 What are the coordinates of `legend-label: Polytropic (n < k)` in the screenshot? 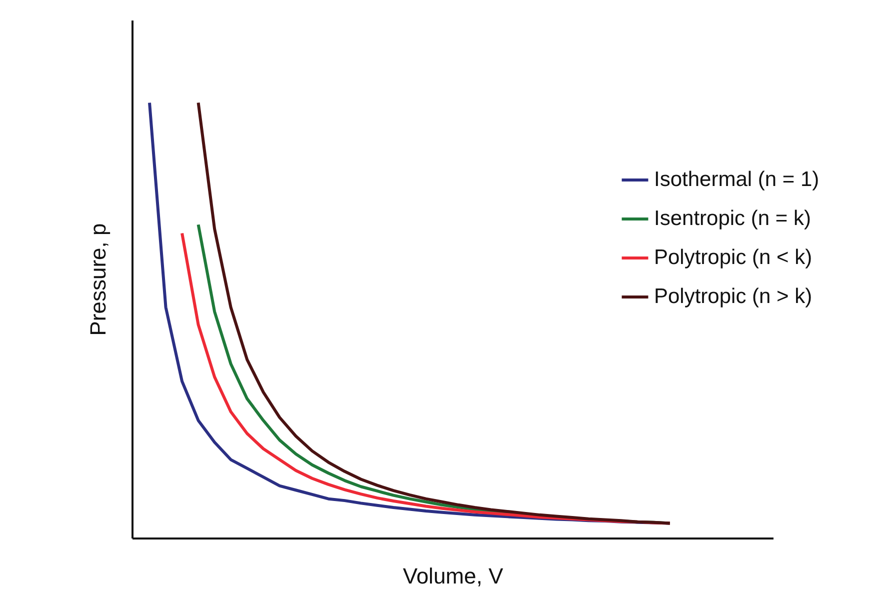 It's located at (733, 257).